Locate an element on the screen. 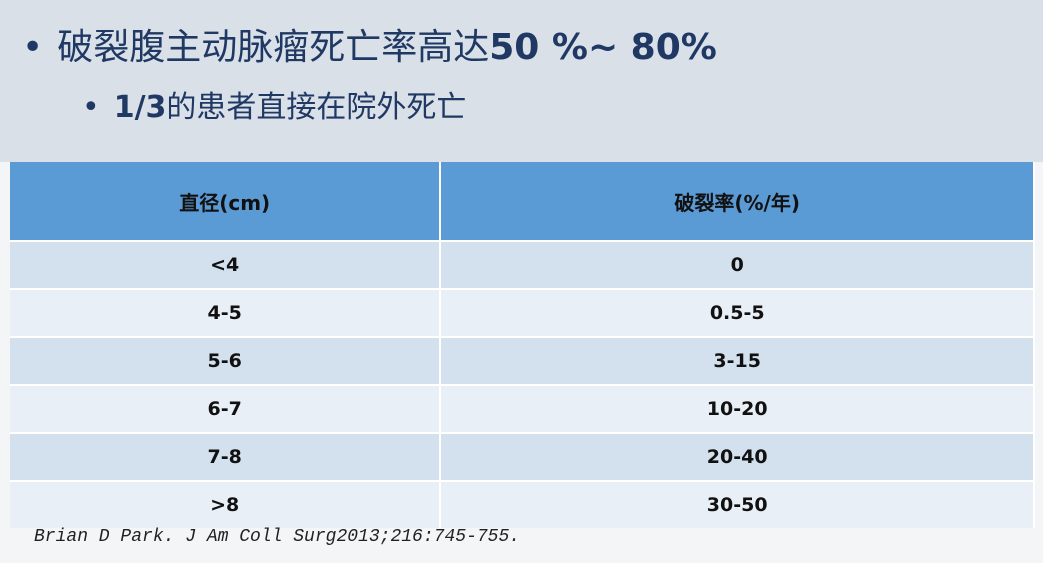  table-cell: 4-5 is located at coordinates (226, 312).